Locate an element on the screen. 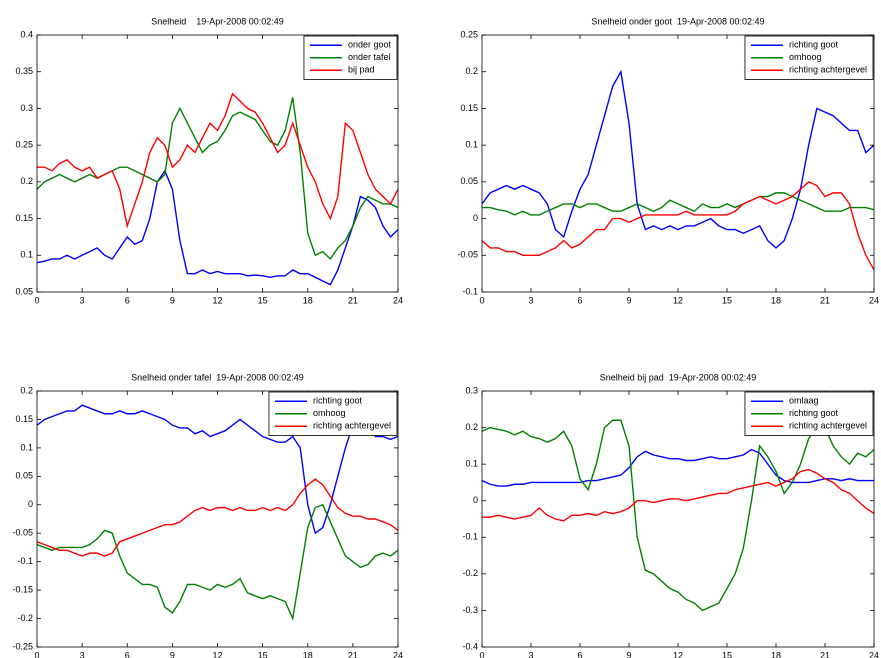 The height and width of the screenshot is (658, 881). legend-label: omlaag is located at coordinates (804, 401).